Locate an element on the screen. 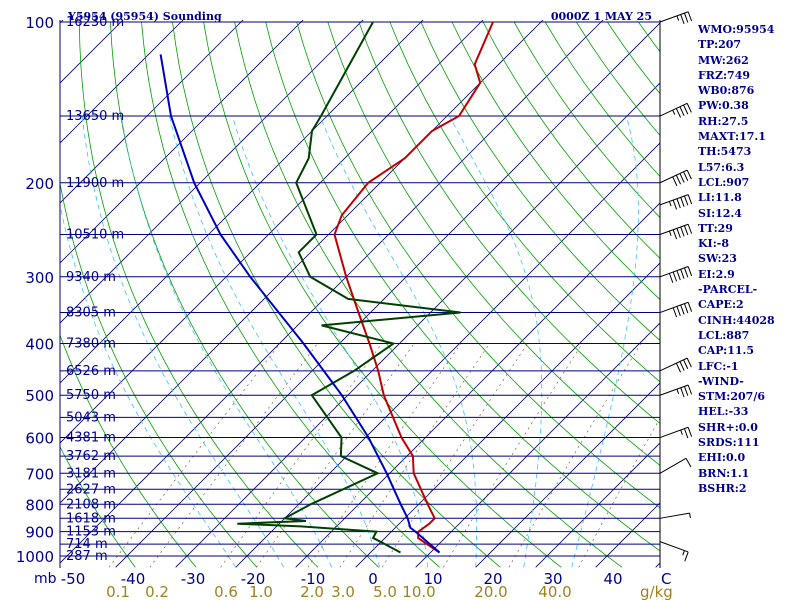  temperature-tick-label: -20 is located at coordinates (253, 579).